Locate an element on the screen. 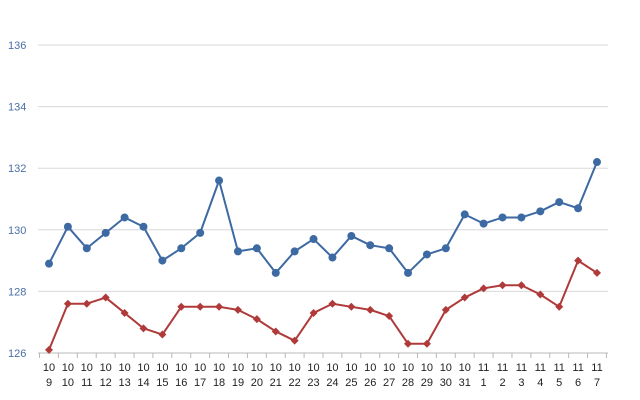  x-tick-label-day: 29 is located at coordinates (427, 383).